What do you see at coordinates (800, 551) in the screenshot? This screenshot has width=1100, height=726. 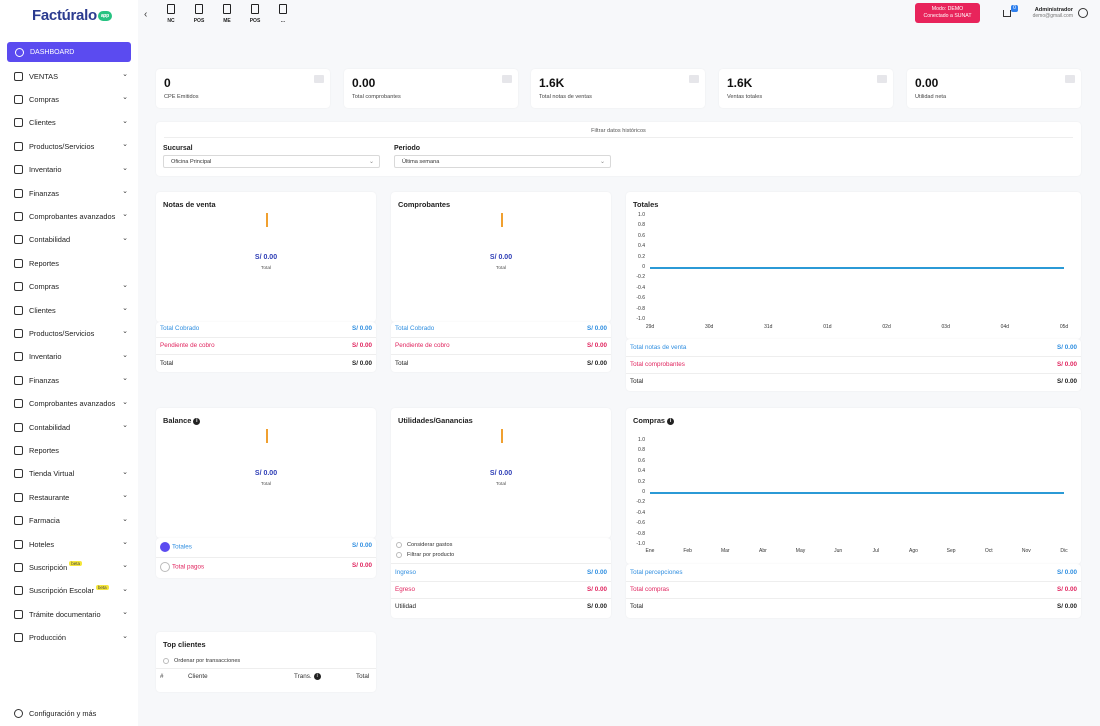 I see `x-tick-label: May` at bounding box center [800, 551].